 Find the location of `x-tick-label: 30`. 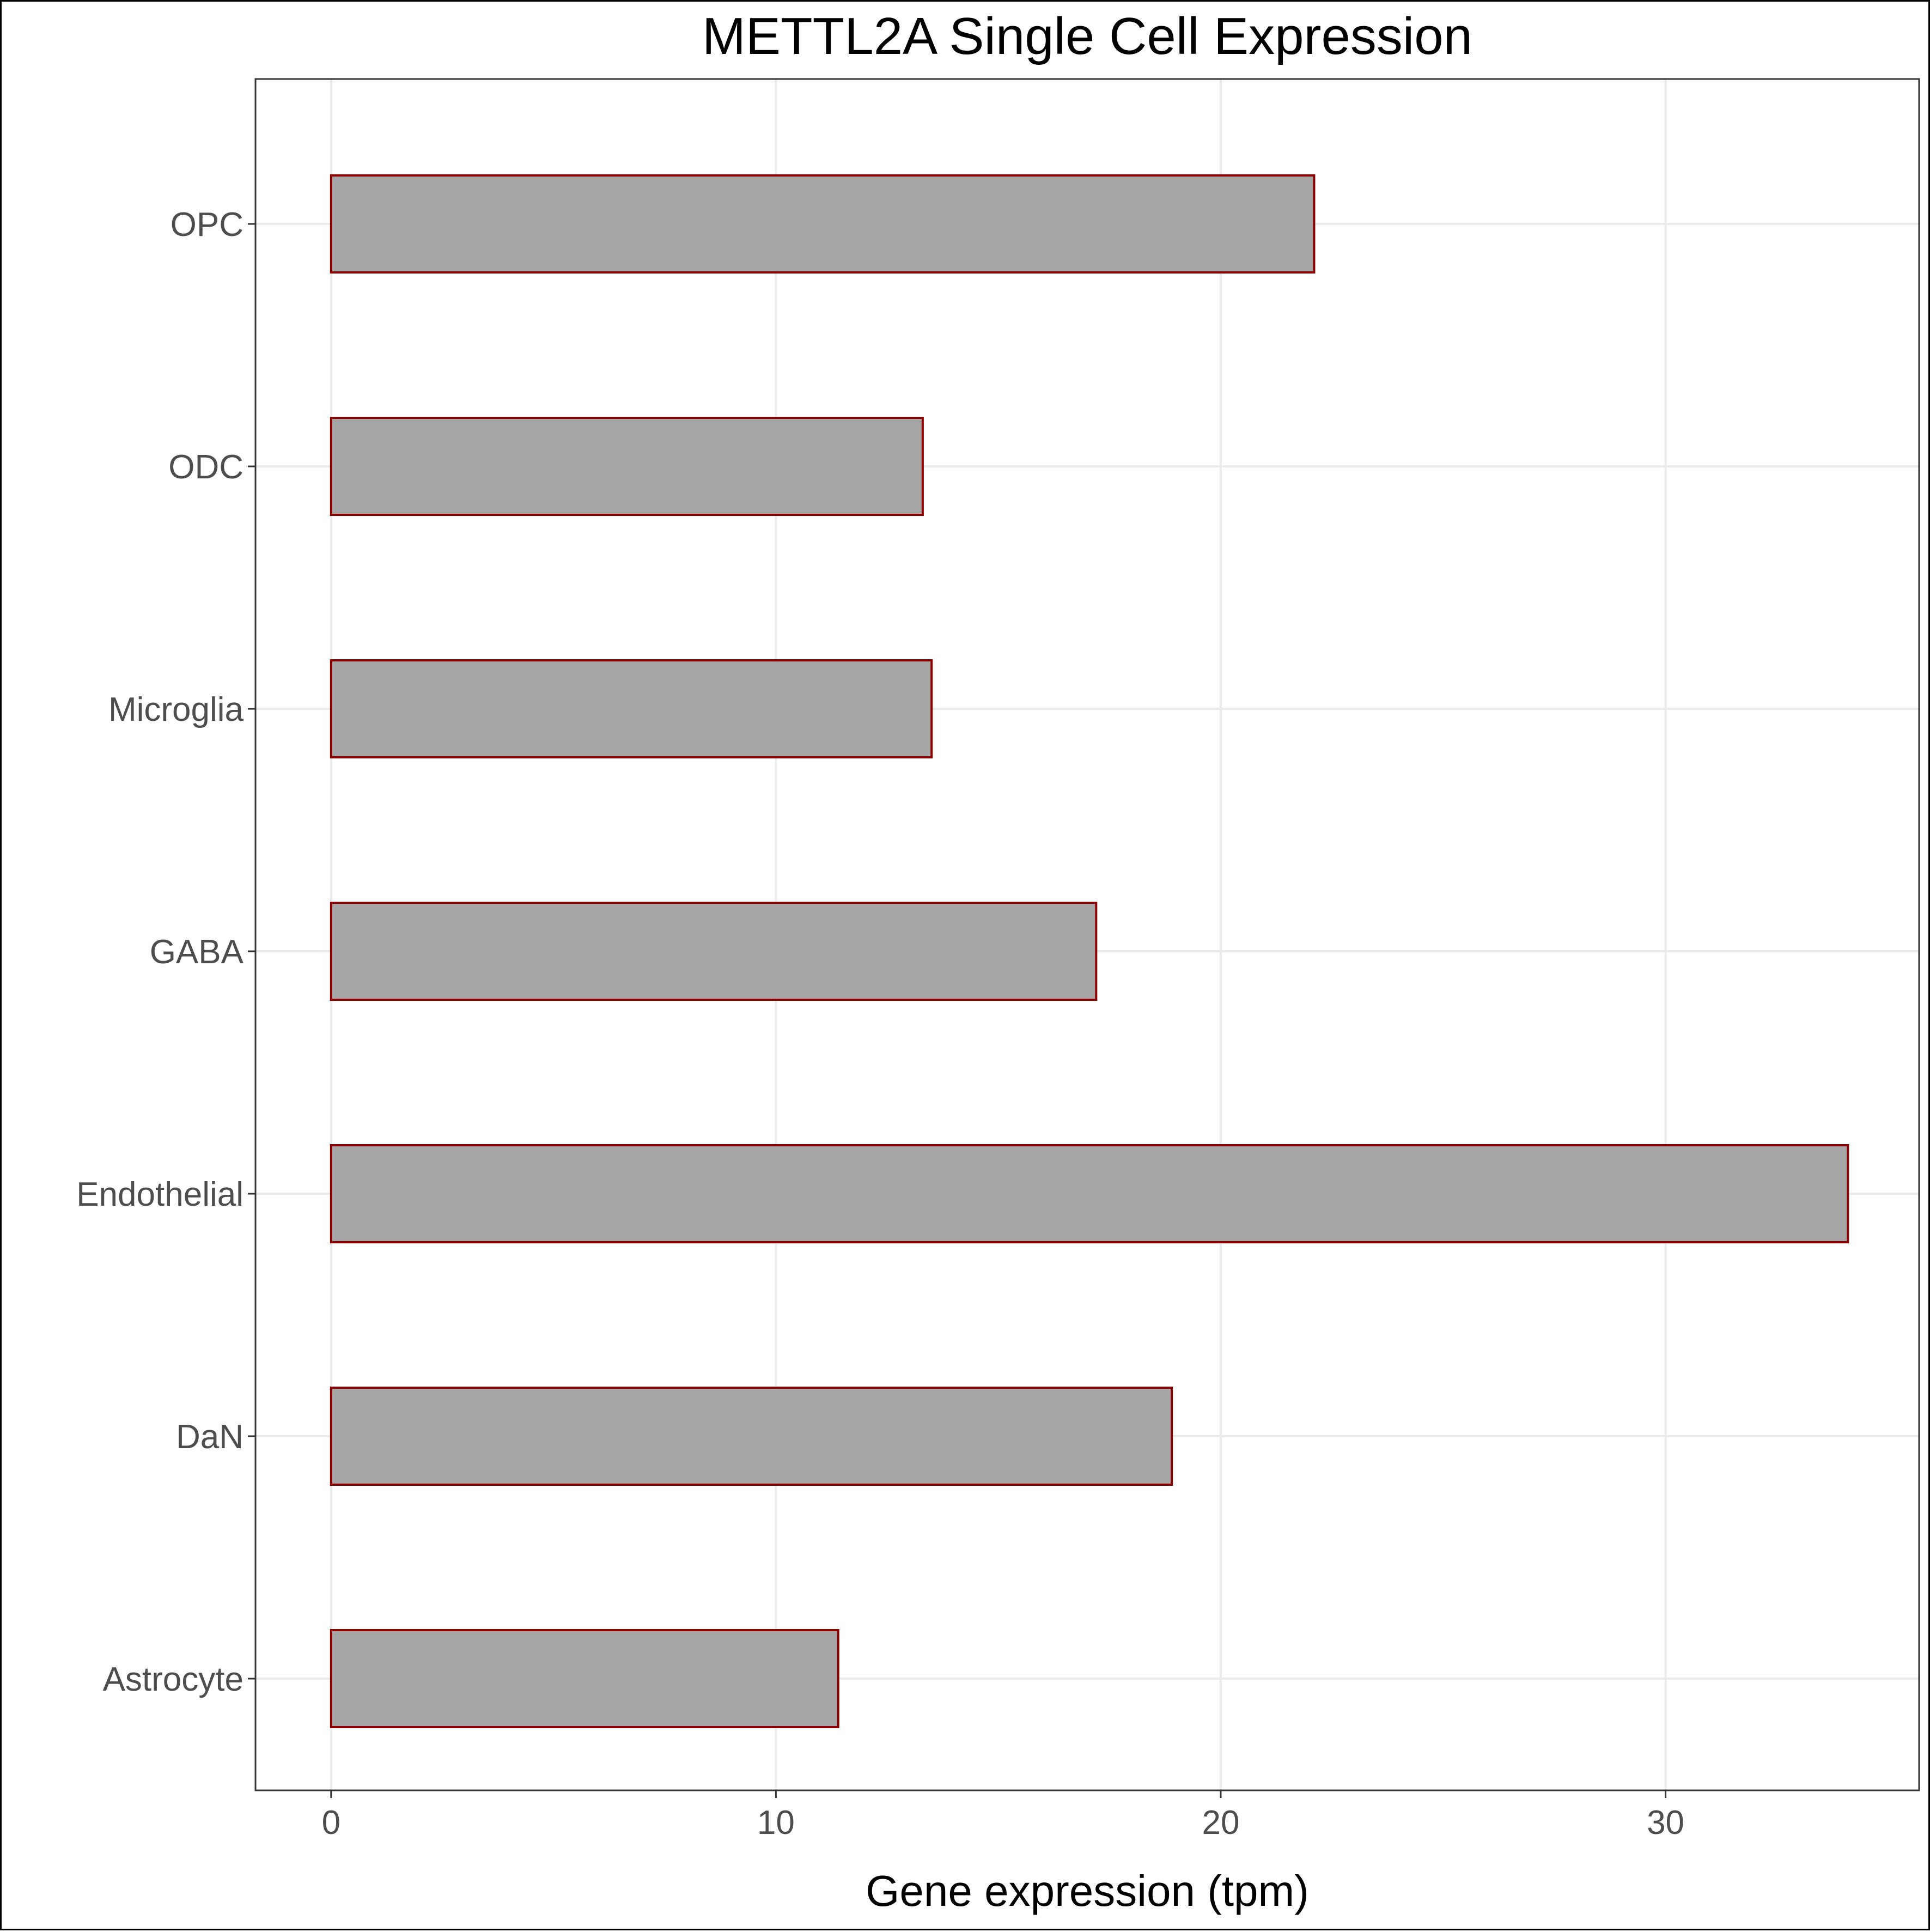

x-tick-label: 30 is located at coordinates (1665, 1823).